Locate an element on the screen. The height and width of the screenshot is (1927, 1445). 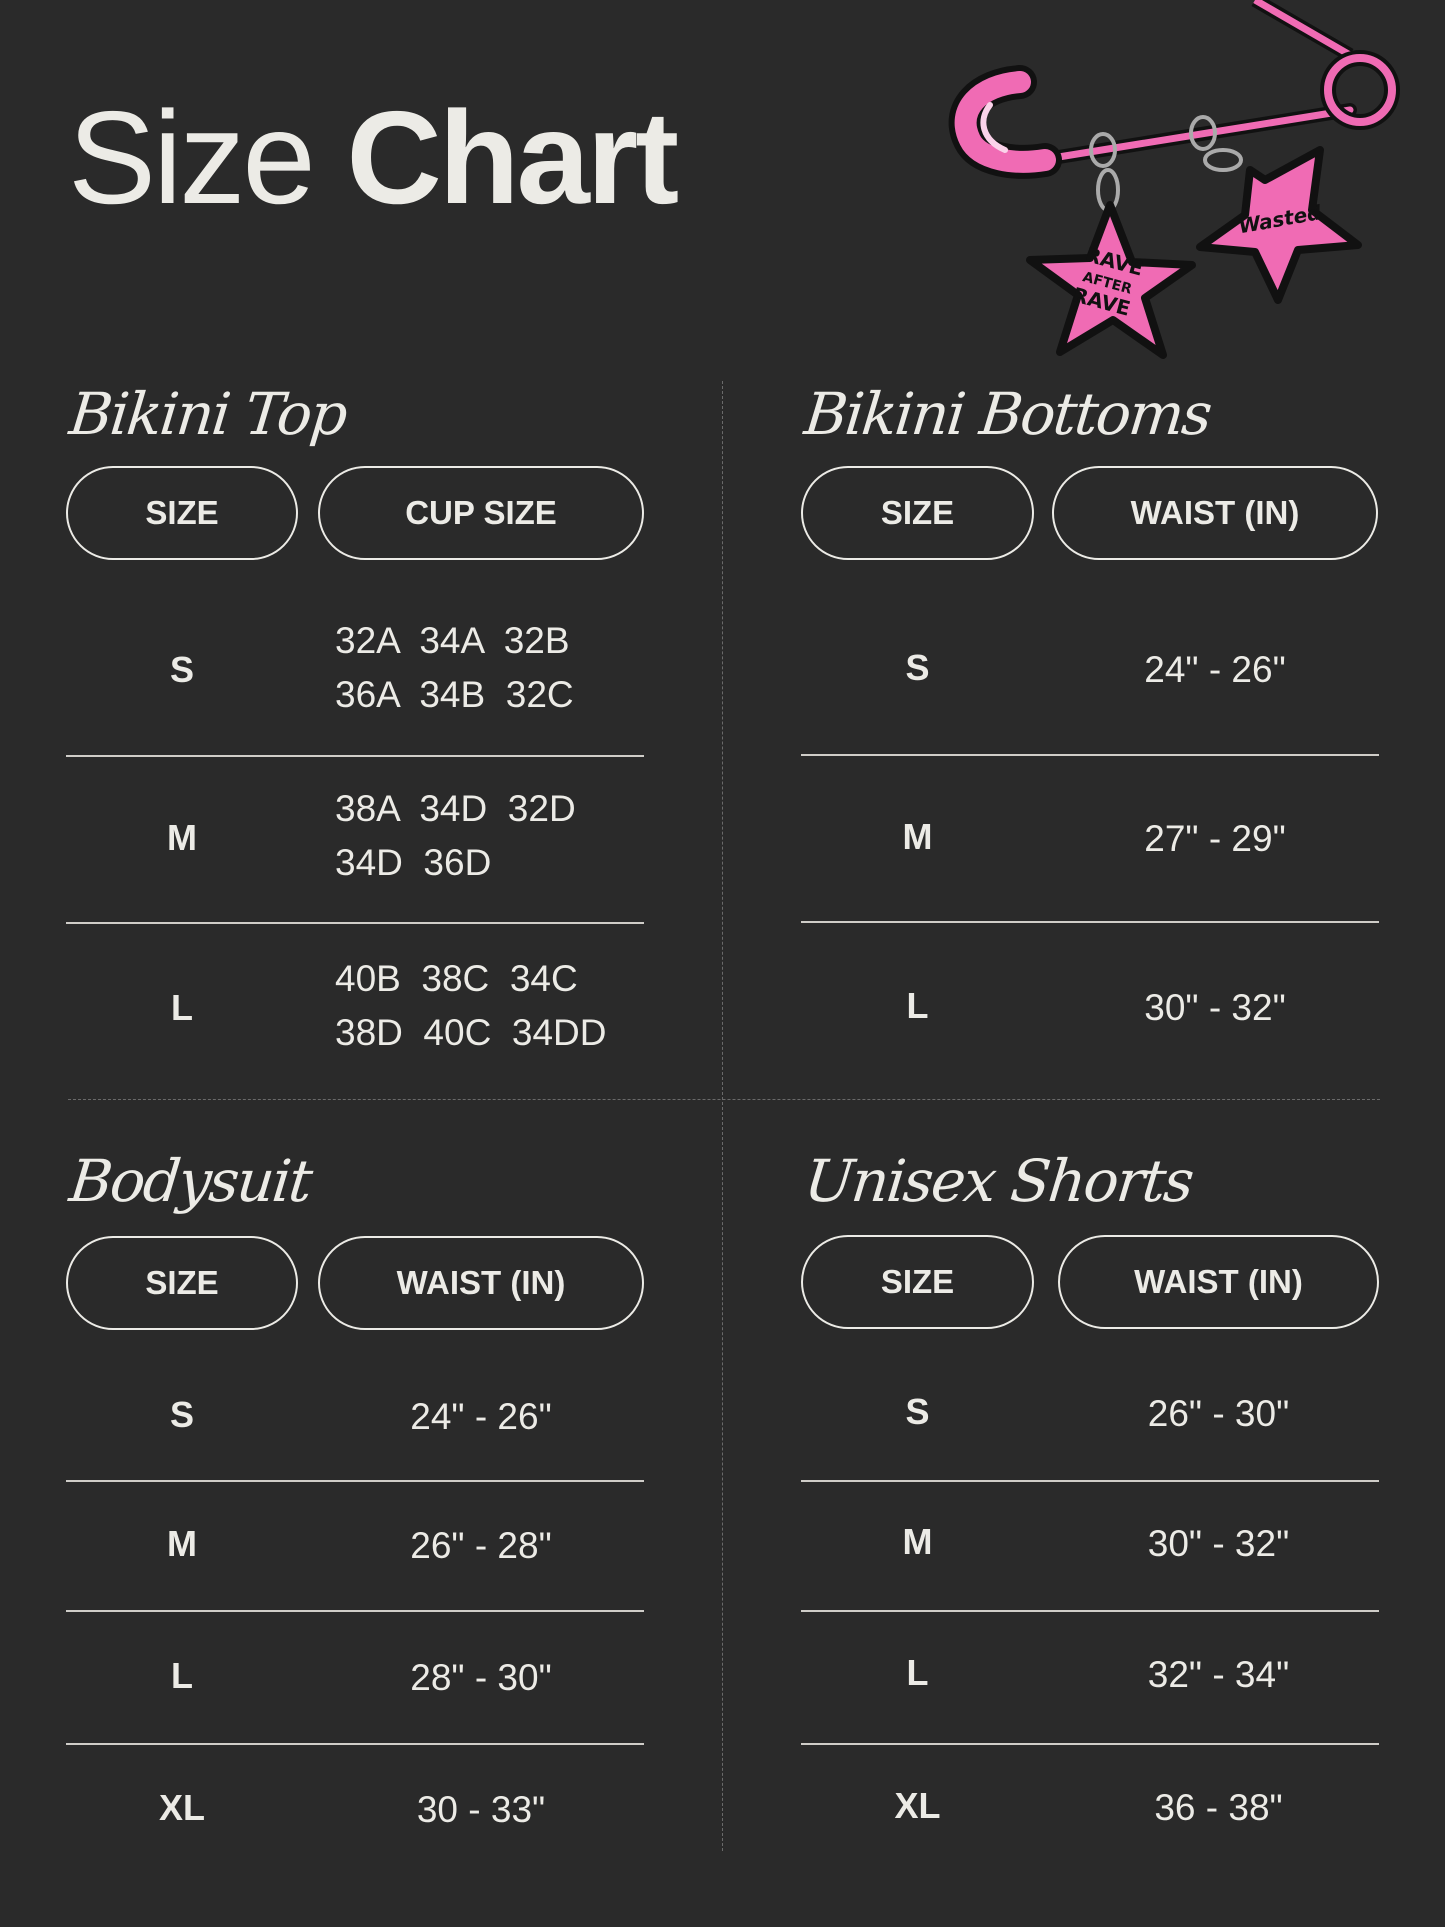
waist-cell: 30 - 33" is located at coordinates (481, 1809).